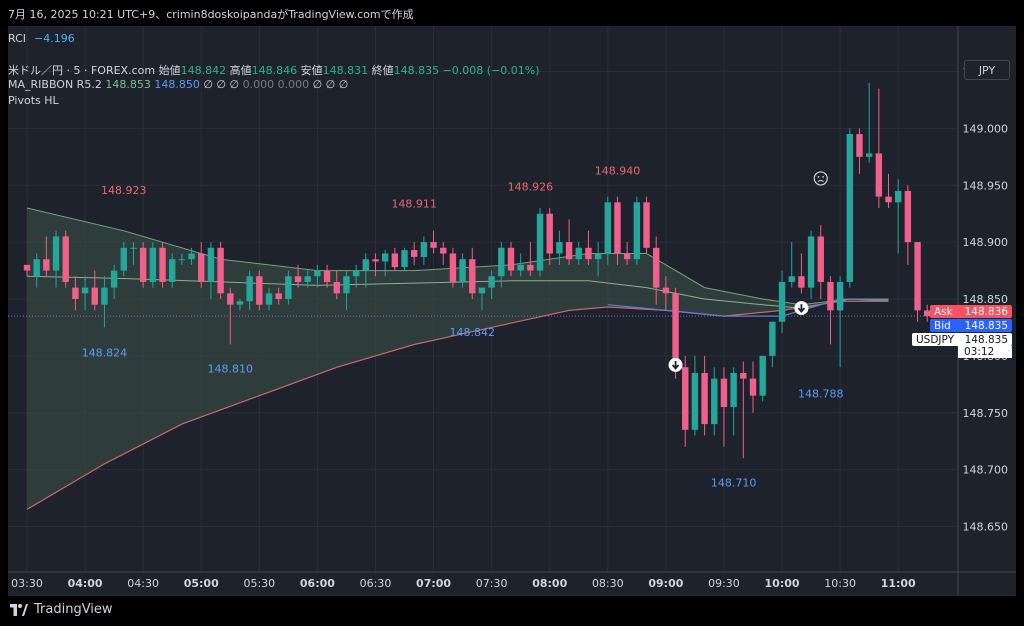 The image size is (1024, 626). Describe the element at coordinates (33, 100) in the screenshot. I see `pivots-legend: Pivots HL` at that location.